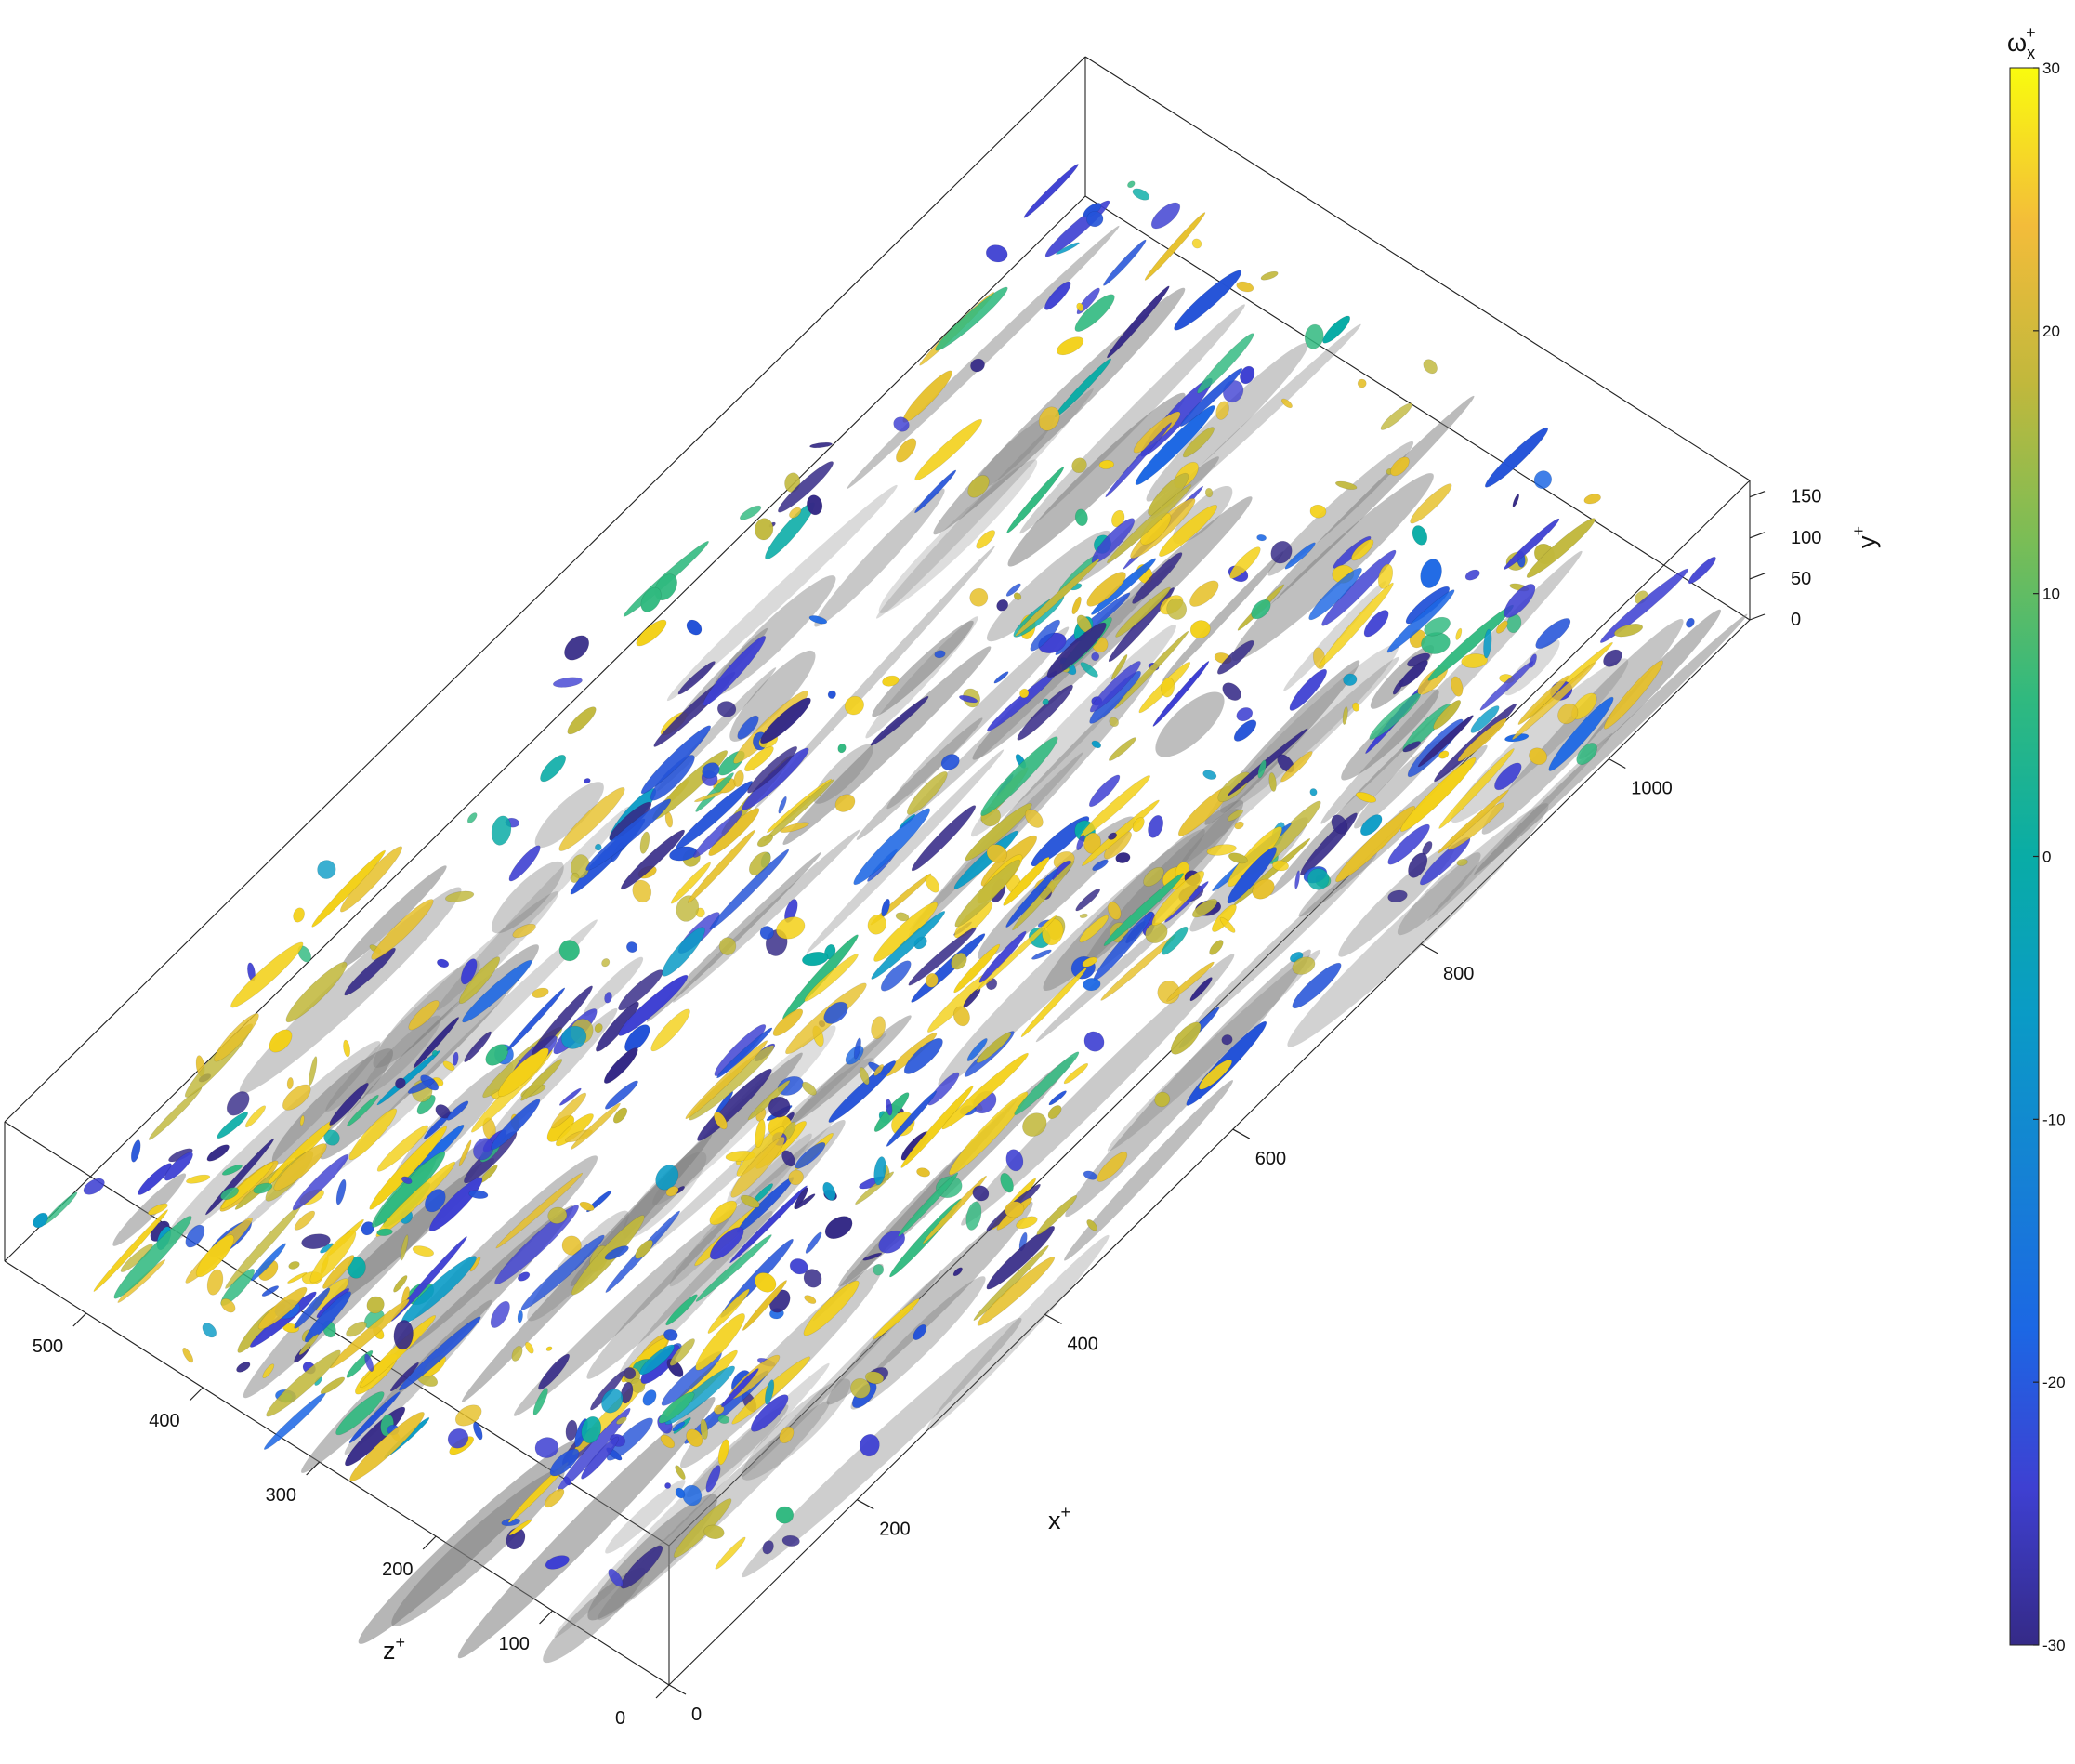 The width and height of the screenshot is (2075, 1764). I want to click on y-axis-title: y+, so click(1865, 537).